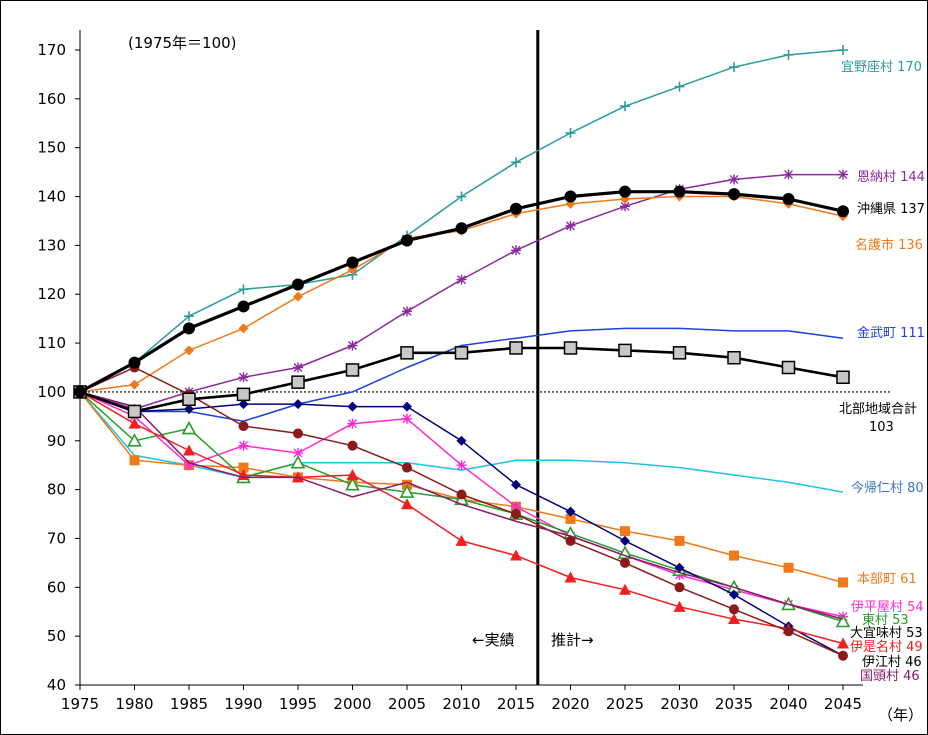  Describe the element at coordinates (51, 197) in the screenshot. I see `y-tick-label: 140` at that location.